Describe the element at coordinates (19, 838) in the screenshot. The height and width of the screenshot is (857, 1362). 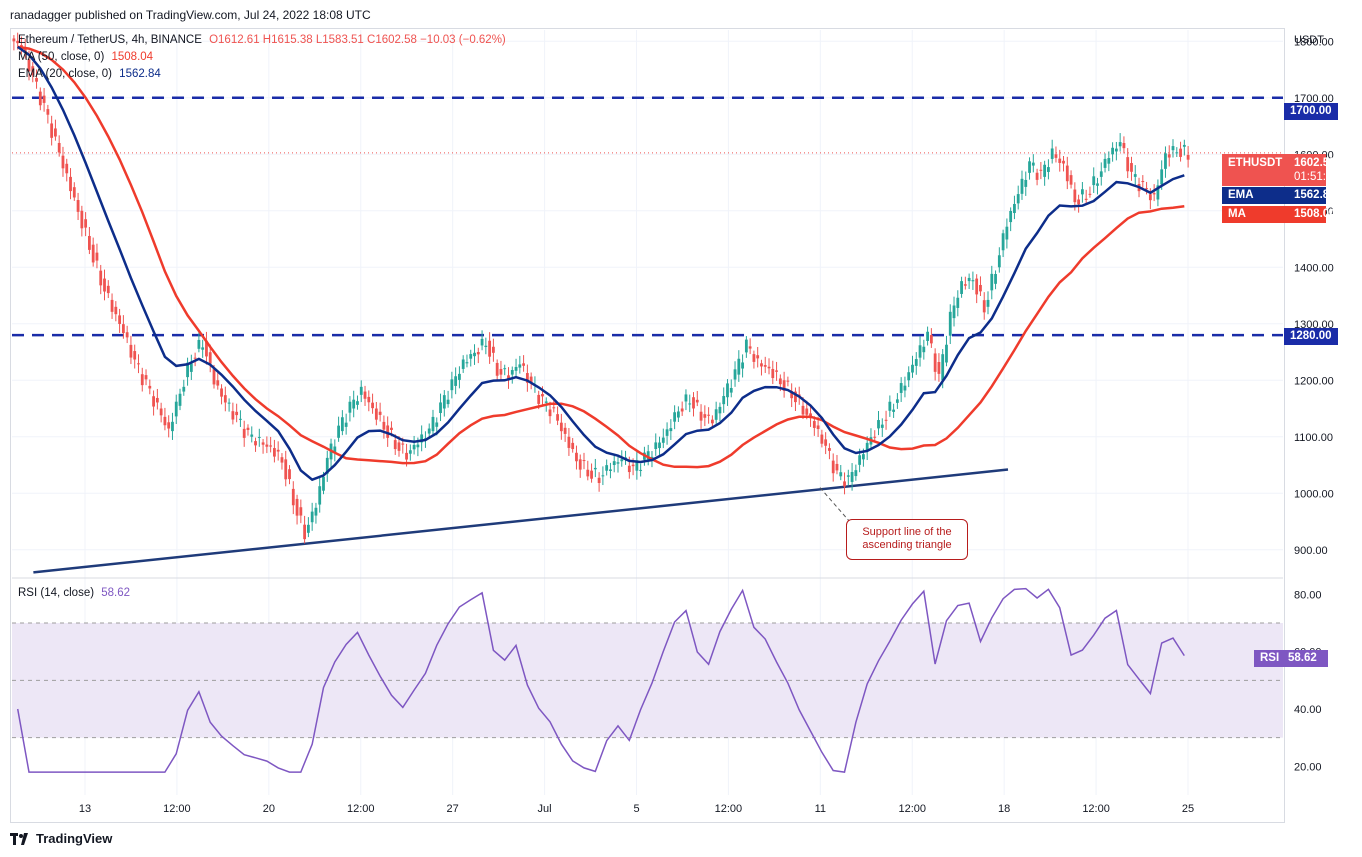
I see `tradingview-logo-icon` at that location.